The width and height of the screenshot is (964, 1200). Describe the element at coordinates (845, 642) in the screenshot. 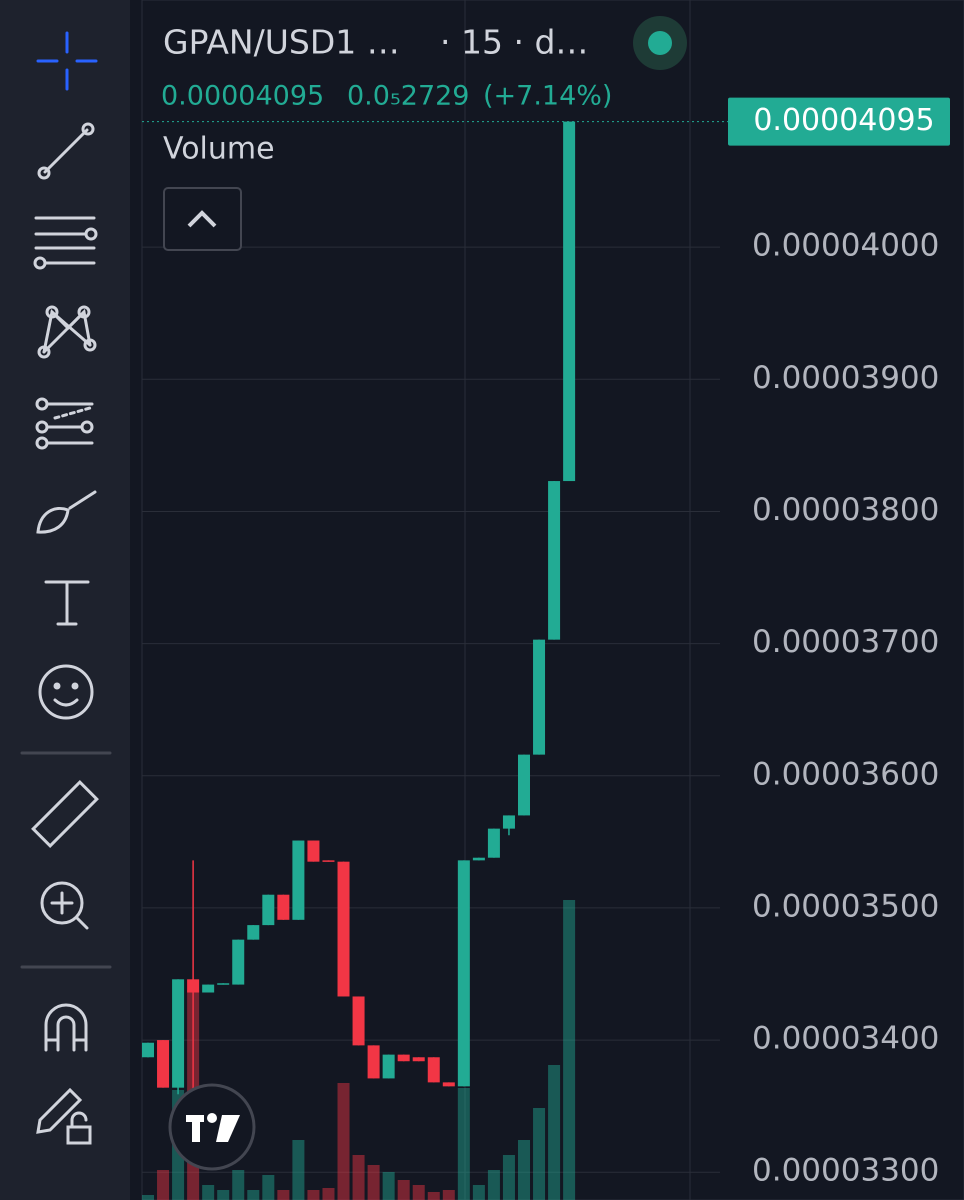

I see `y-tick-label: 0.00003700` at that location.